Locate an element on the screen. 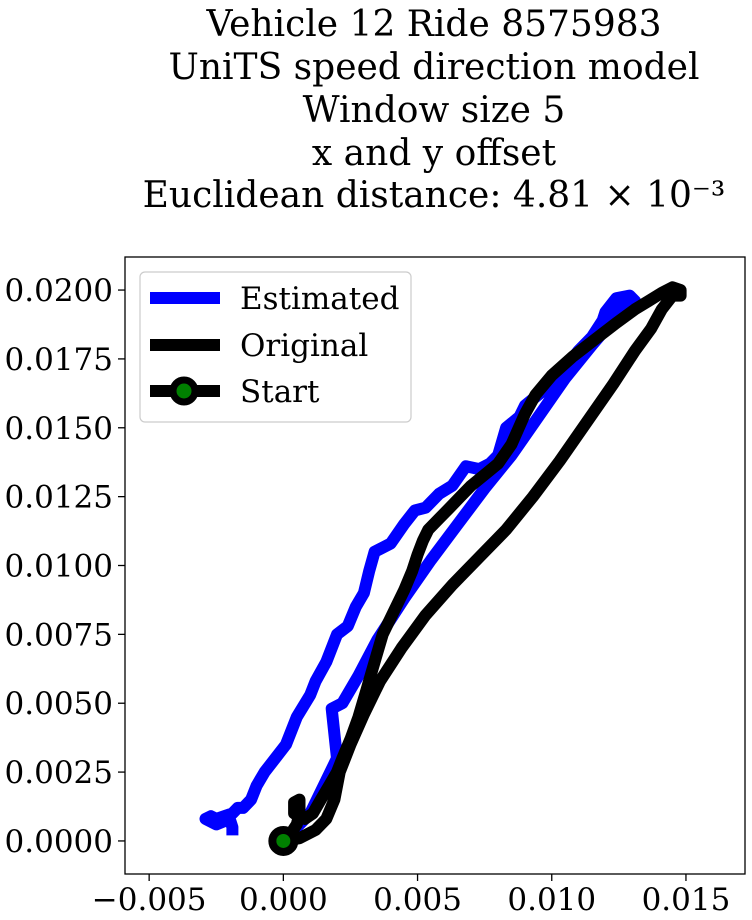  title-line-4: x and y offset is located at coordinates (434, 153).